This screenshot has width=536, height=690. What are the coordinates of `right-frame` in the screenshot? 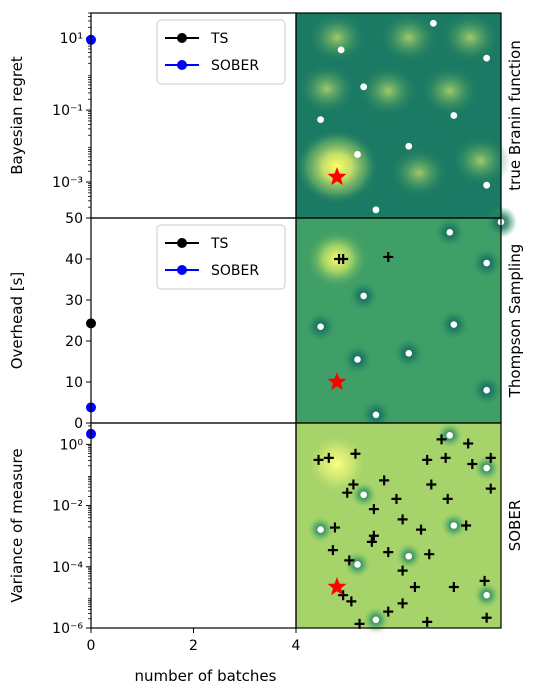 It's located at (398, 525).